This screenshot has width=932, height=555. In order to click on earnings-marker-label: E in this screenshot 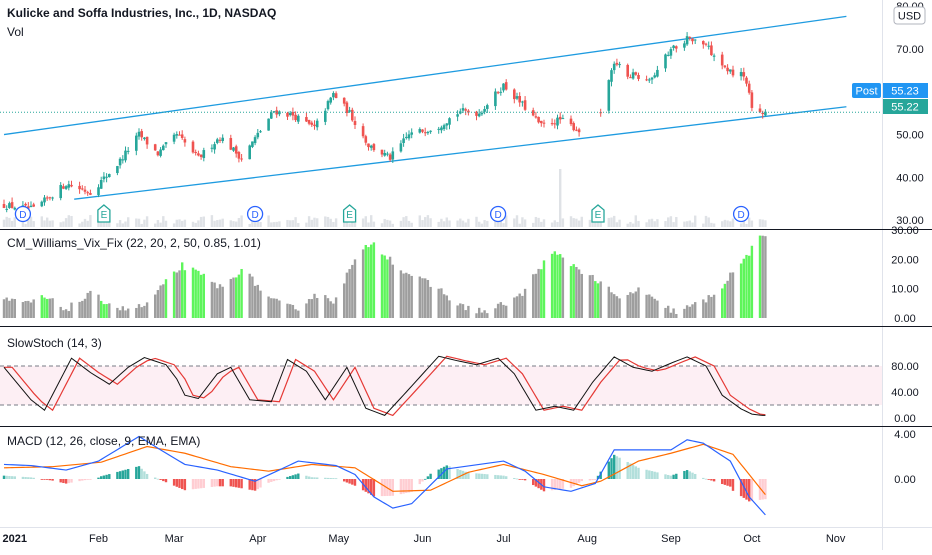, I will do `click(598, 215)`.